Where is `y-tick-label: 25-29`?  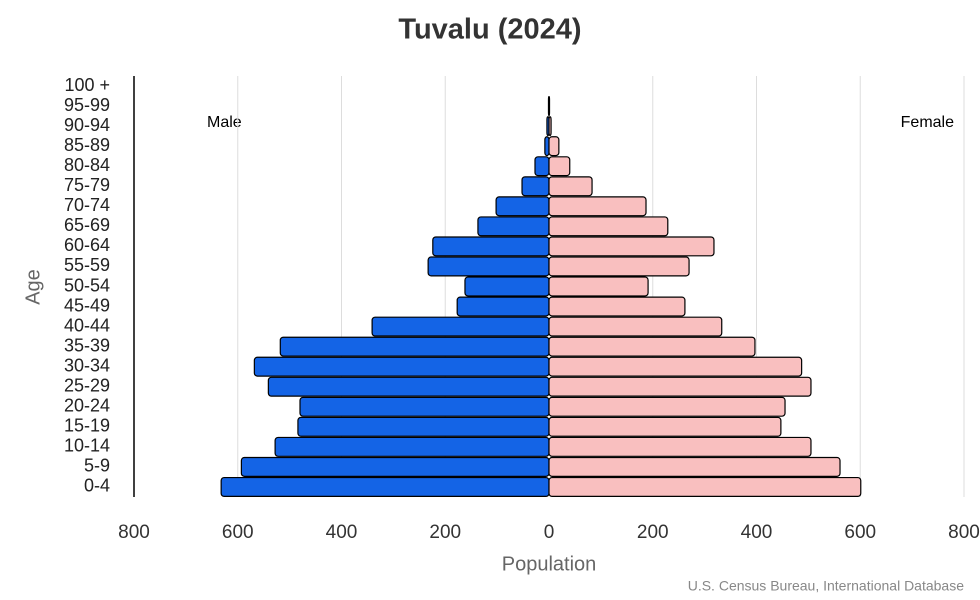 y-tick-label: 25-29 is located at coordinates (87, 385).